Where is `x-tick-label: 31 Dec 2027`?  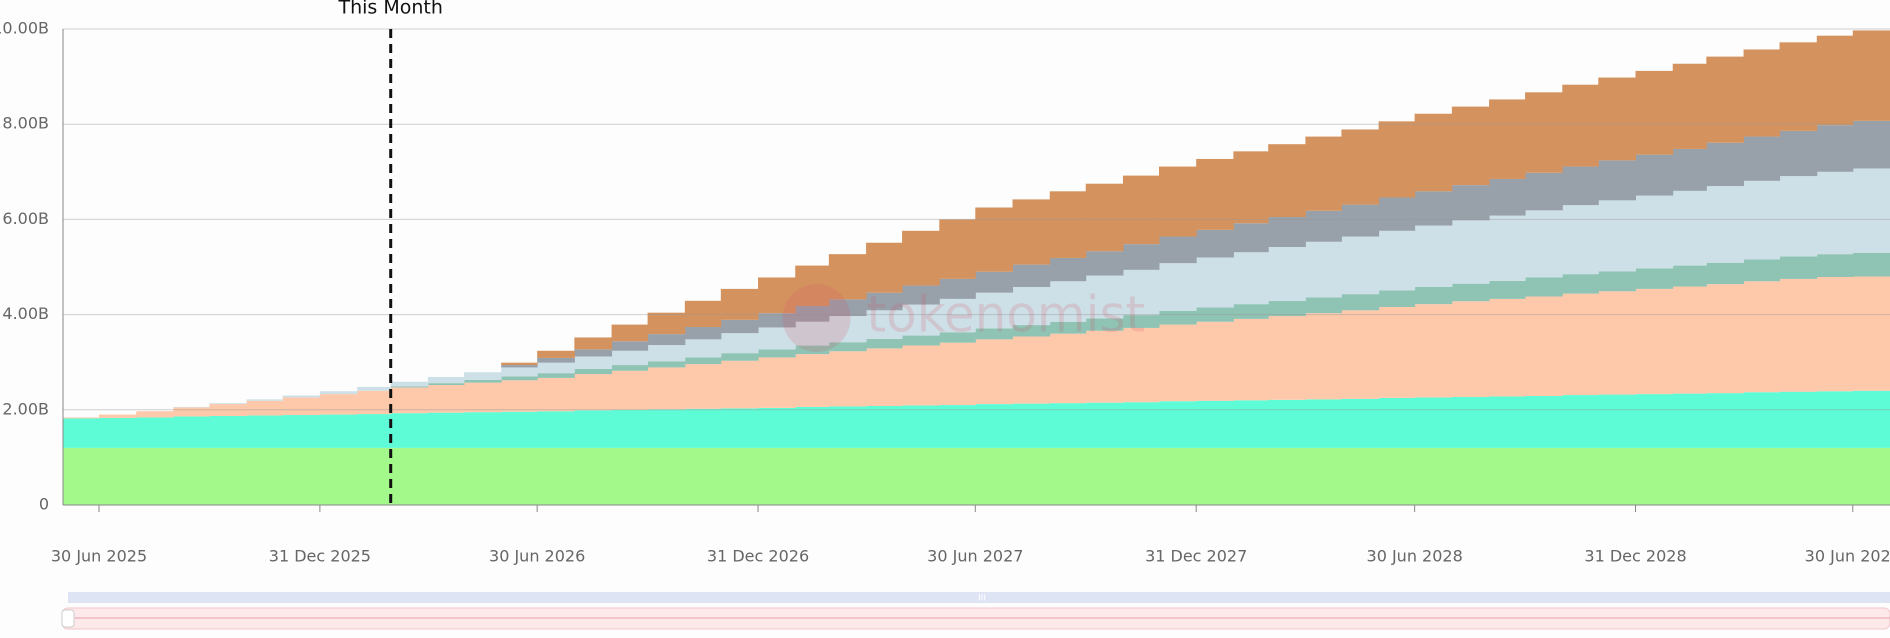
x-tick-label: 31 Dec 2027 is located at coordinates (1196, 556).